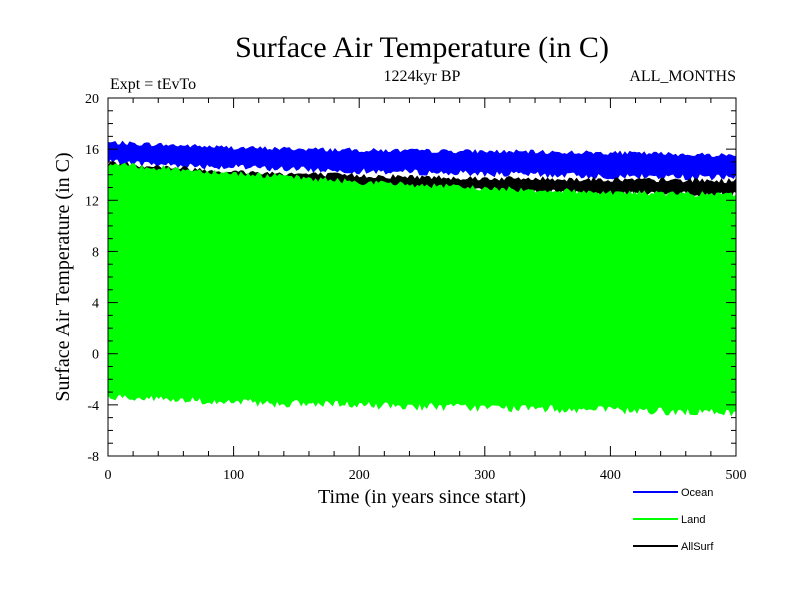 Image resolution: width=800 pixels, height=600 pixels. Describe the element at coordinates (359, 475) in the screenshot. I see `x-tick-label: 200` at that location.